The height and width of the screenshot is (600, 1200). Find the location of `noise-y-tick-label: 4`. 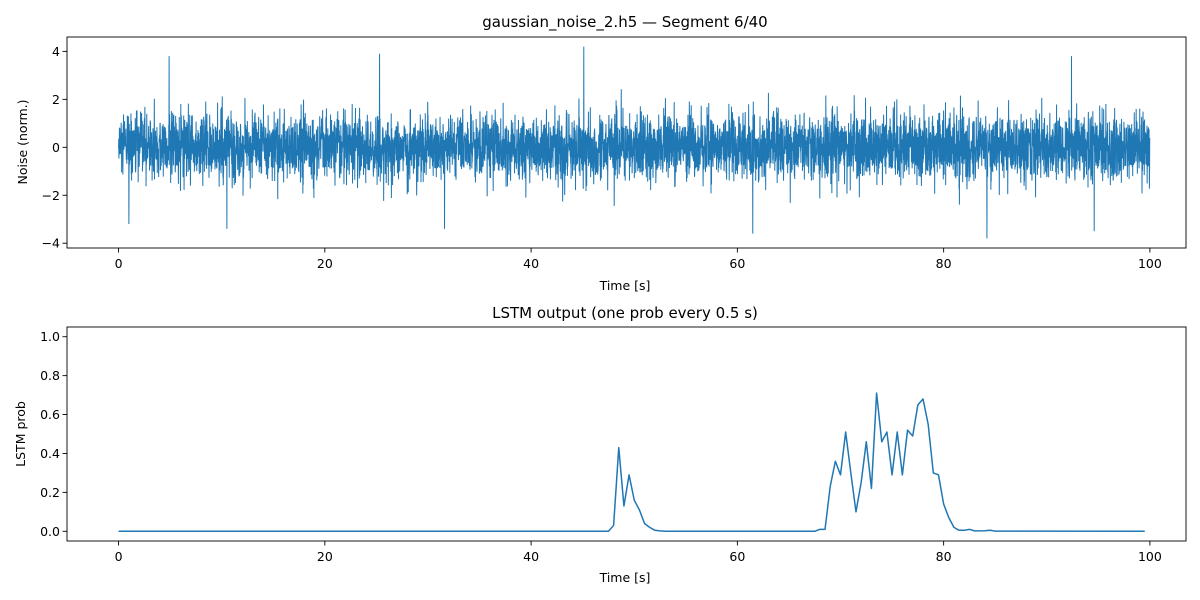

noise-y-tick-label: 4 is located at coordinates (56, 51).